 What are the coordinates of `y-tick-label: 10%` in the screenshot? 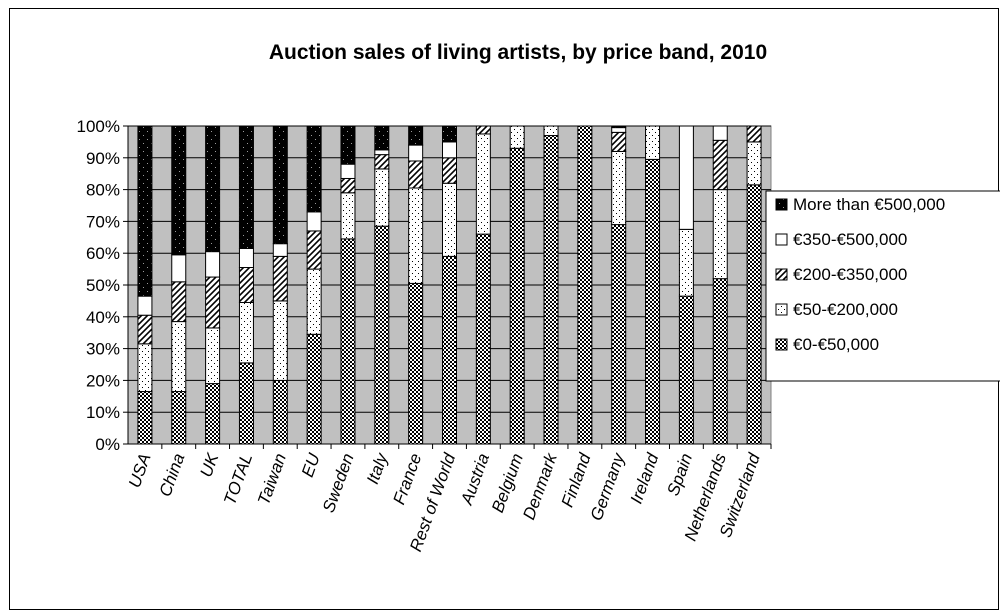 It's located at (103, 412).